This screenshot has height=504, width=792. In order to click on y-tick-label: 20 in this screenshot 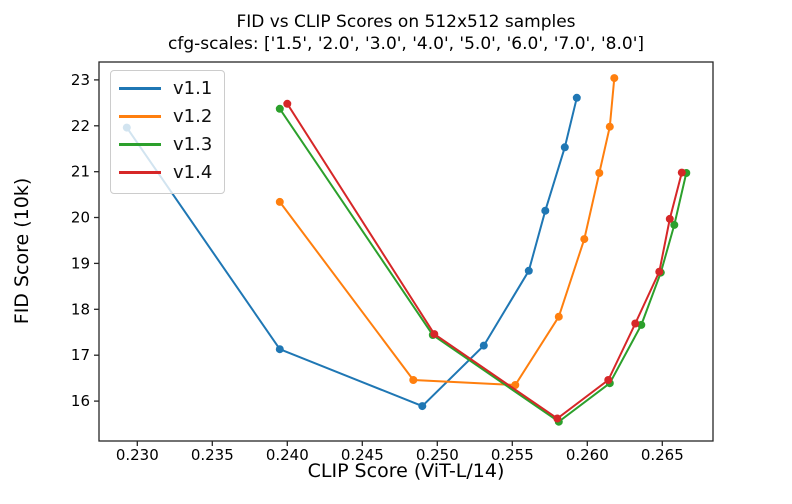, I will do `click(80, 218)`.